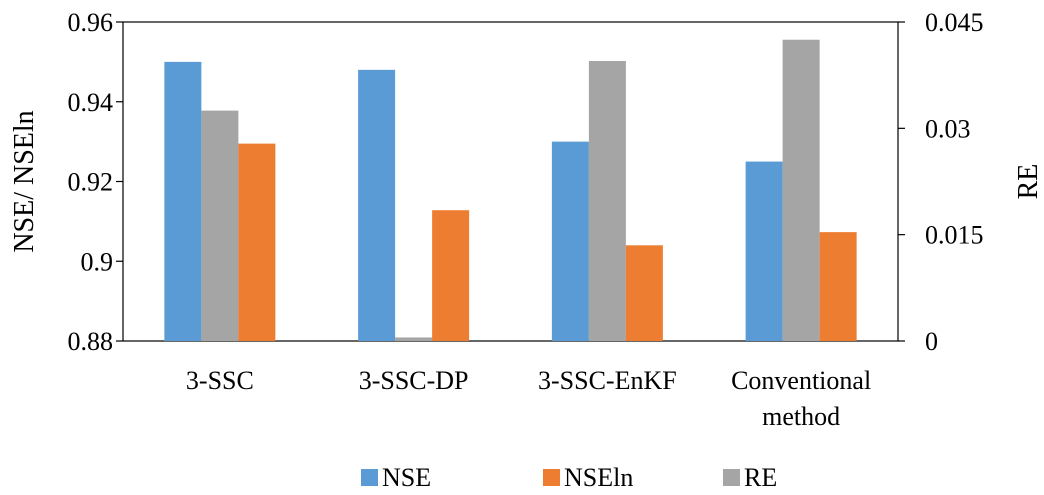  What do you see at coordinates (801, 380) in the screenshot?
I see `category-label: Conventional` at bounding box center [801, 380].